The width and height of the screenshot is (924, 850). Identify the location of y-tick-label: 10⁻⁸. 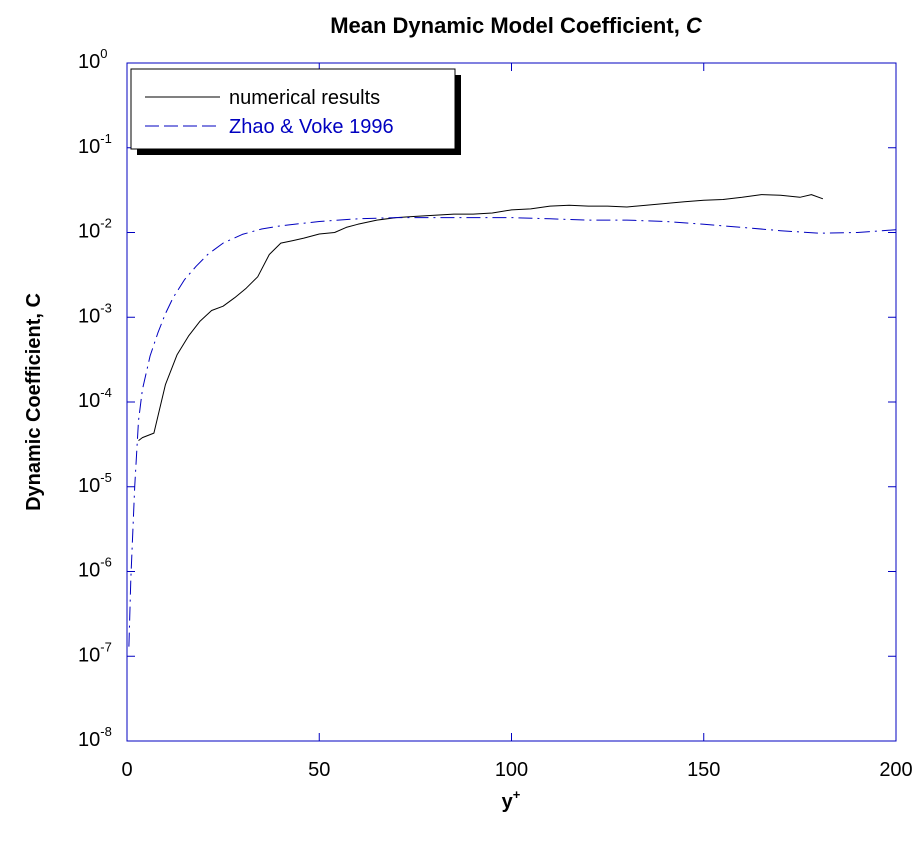
(95, 737).